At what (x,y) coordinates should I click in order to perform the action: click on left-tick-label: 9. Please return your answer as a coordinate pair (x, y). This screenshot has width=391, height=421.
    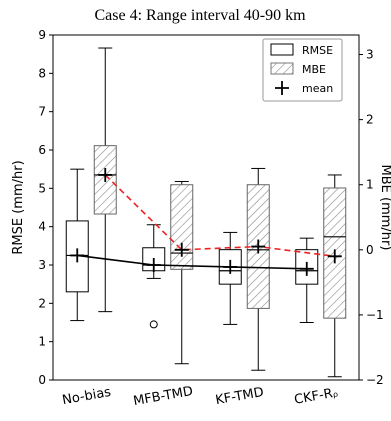
    Looking at the image, I should click on (42, 35).